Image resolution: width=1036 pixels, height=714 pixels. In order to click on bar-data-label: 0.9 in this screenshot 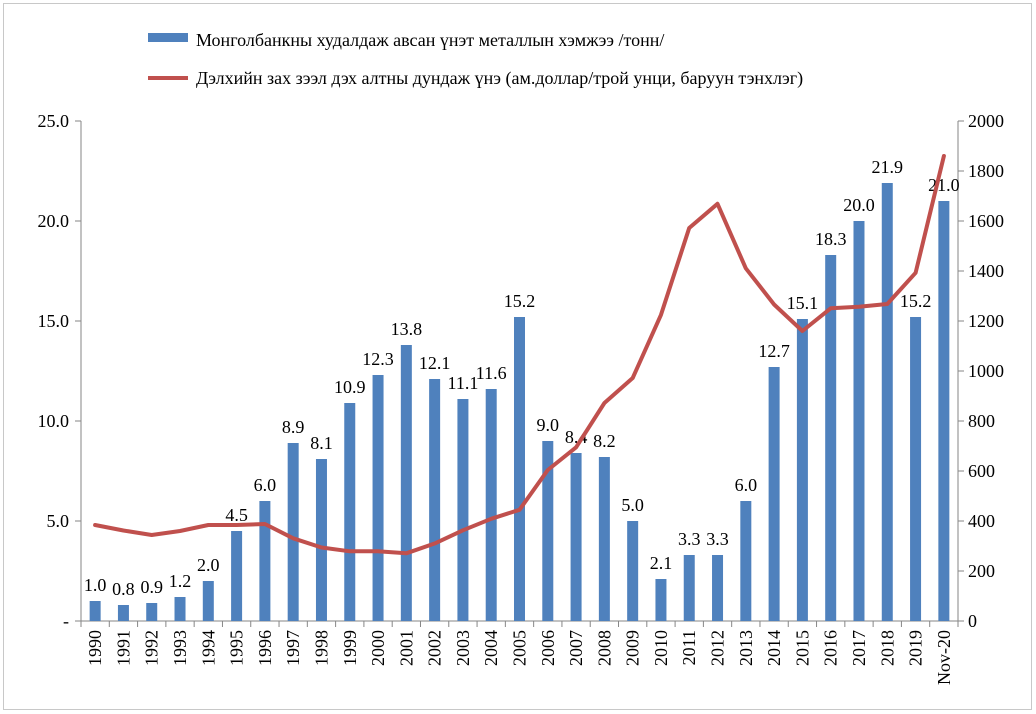, I will do `click(151, 587)`.